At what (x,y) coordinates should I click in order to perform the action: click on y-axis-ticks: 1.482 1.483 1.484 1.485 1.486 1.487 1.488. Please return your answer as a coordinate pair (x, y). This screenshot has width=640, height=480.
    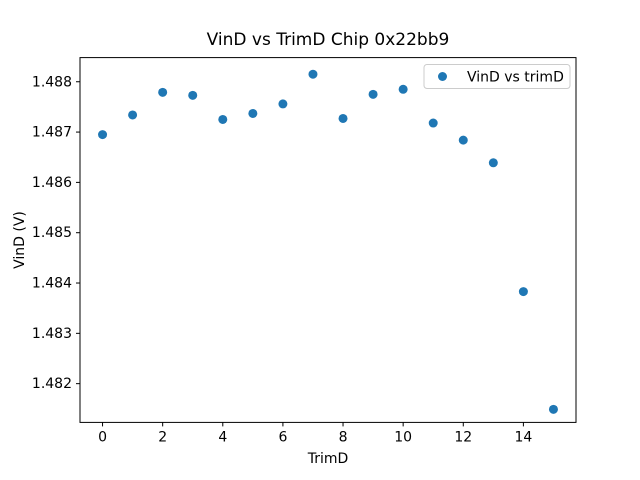
    Looking at the image, I should click on (56, 233).